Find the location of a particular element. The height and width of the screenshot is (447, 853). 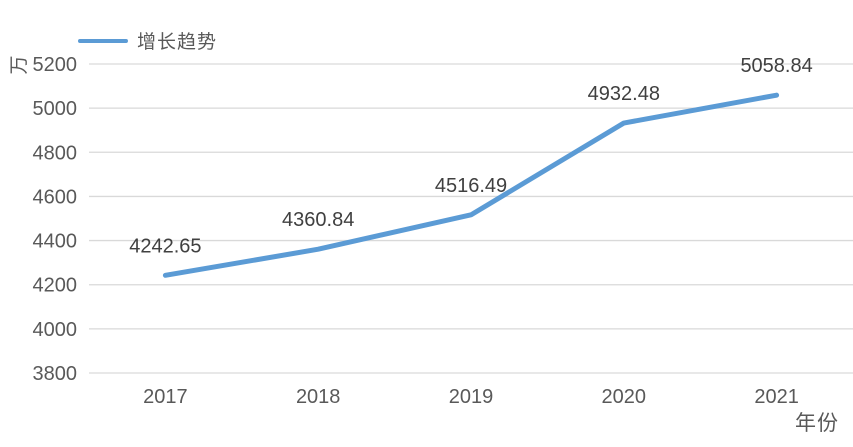

y-tick-label: 5000 is located at coordinates (55, 109).